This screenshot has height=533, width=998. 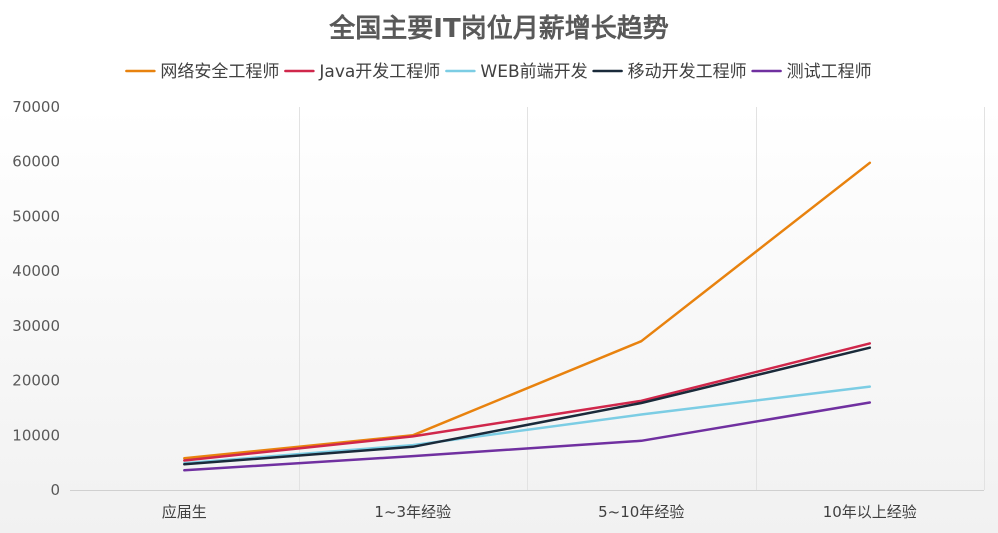 I want to click on legend-label: 移动开发工程师, so click(x=687, y=72).